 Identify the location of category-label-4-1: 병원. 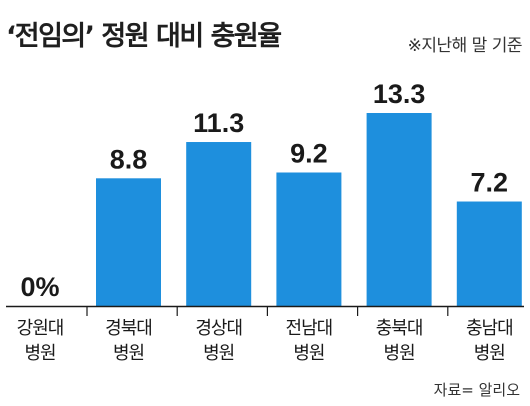
(399, 353).